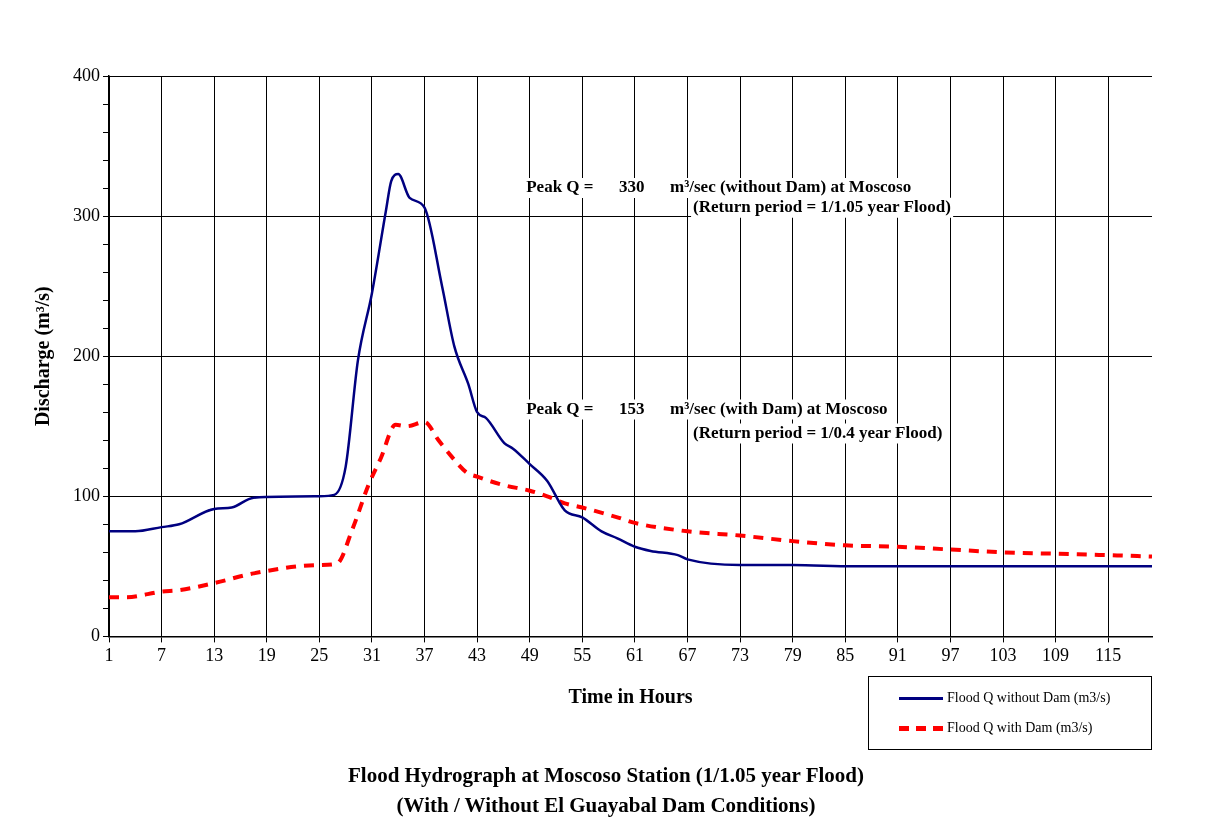 Image resolution: width=1212 pixels, height=837 pixels. Describe the element at coordinates (606, 775) in the screenshot. I see `text: Flood Hydrograph at Moscoso Station (1/1.05 year Flood)` at that location.